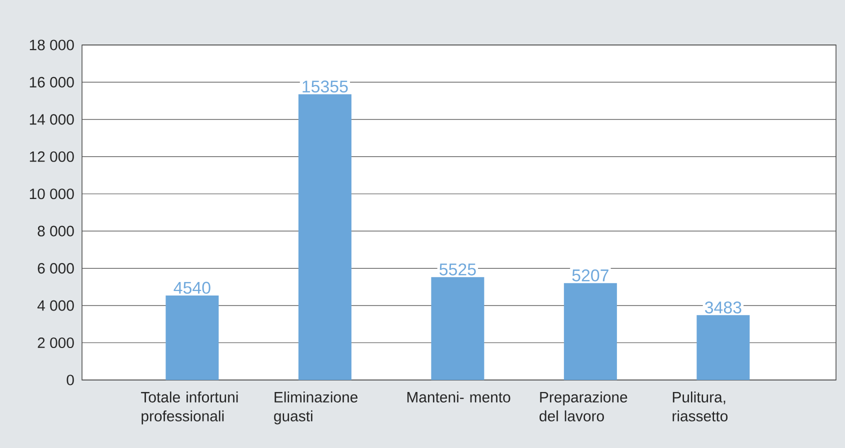 The height and width of the screenshot is (448, 845). What do you see at coordinates (56, 231) in the screenshot?
I see `y-tick-label: 8 000` at bounding box center [56, 231].